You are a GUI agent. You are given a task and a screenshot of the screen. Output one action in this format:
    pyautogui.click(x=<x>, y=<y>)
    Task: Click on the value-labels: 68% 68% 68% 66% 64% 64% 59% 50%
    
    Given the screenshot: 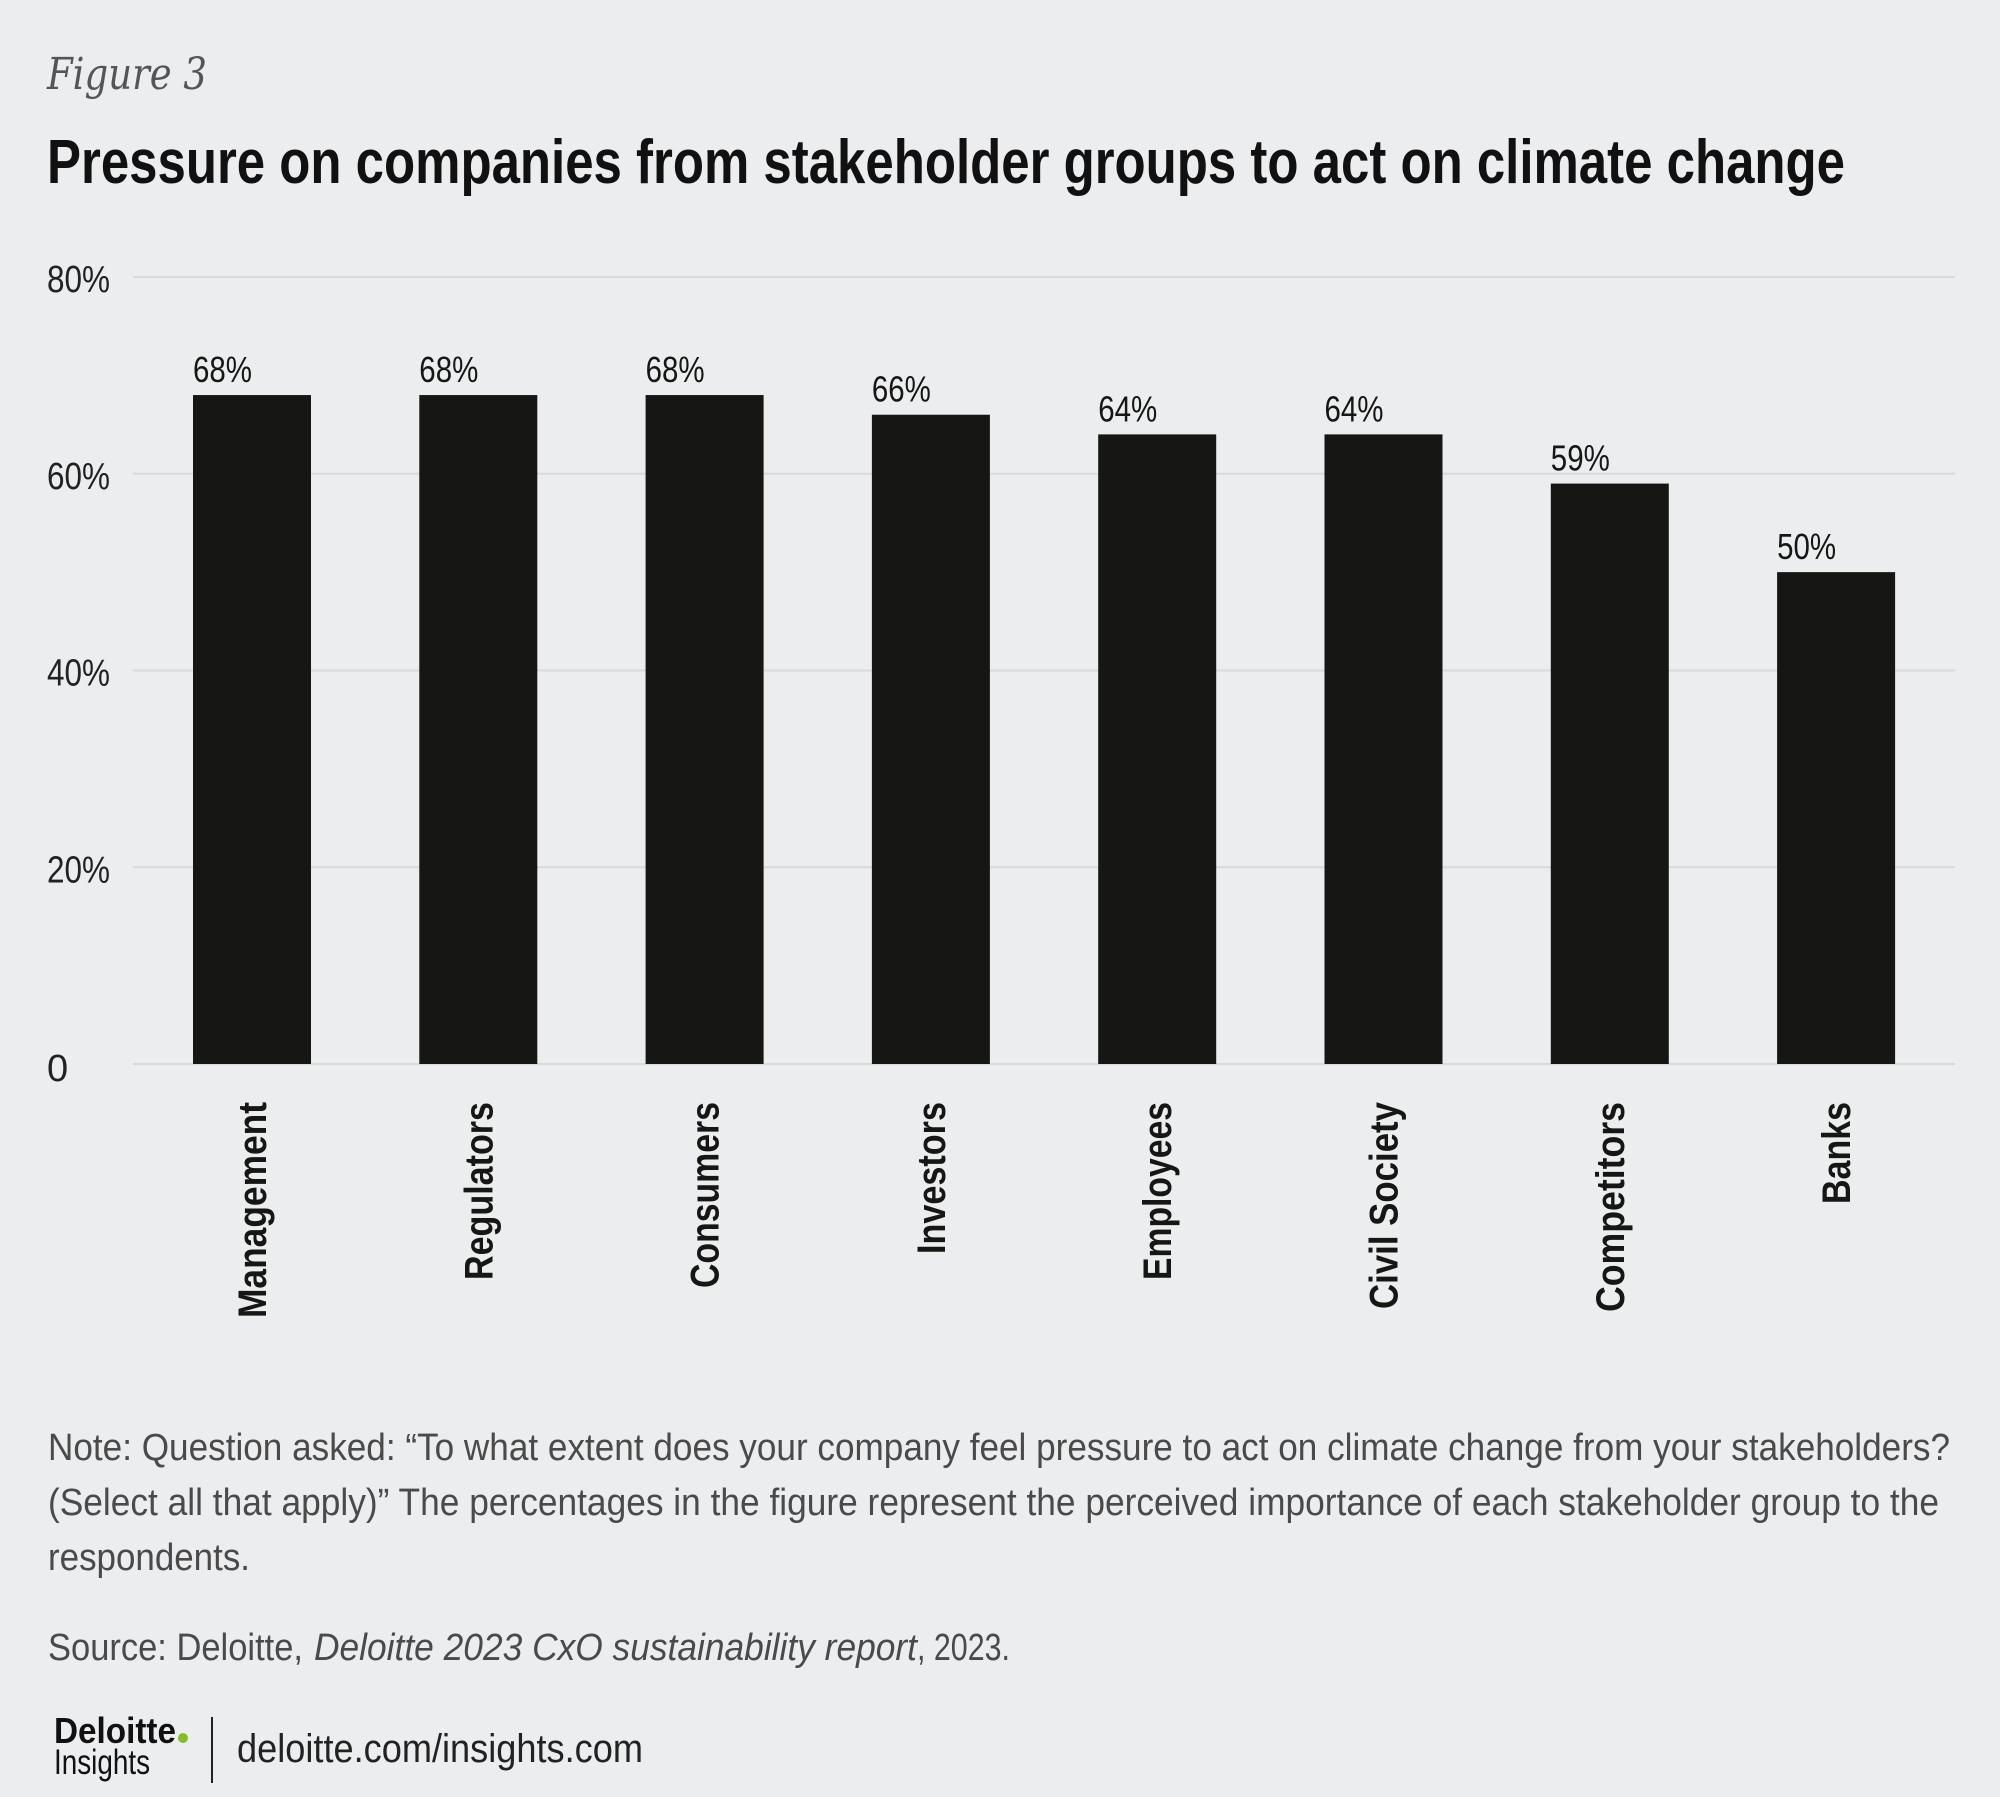 What is the action you would take?
    pyautogui.click(x=1014, y=458)
    